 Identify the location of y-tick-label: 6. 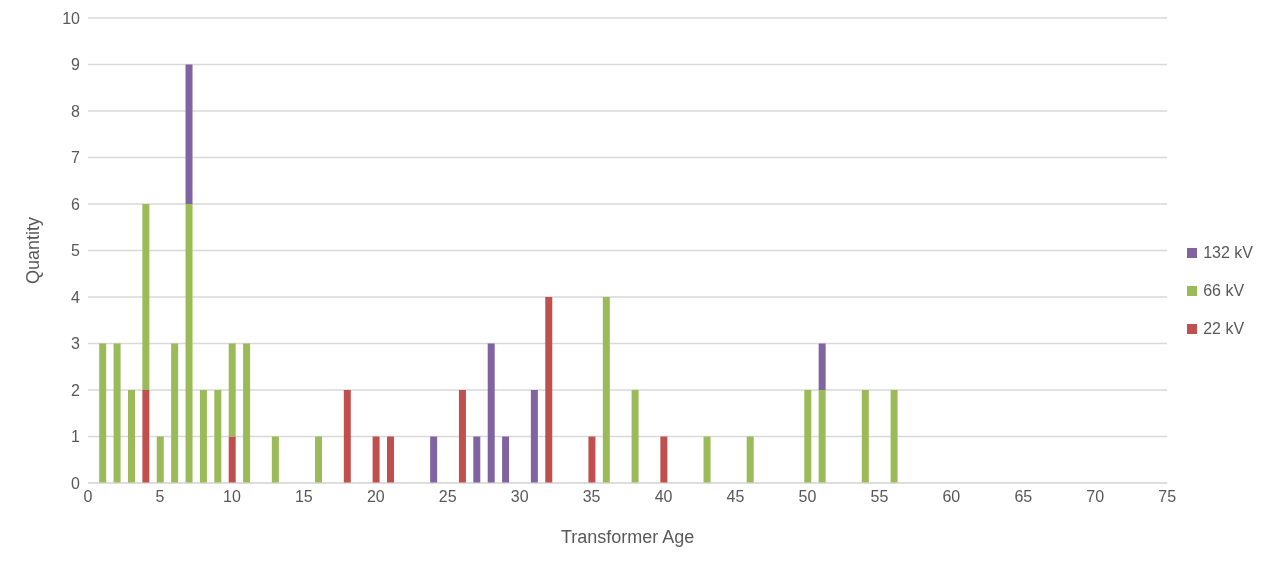
(76, 204).